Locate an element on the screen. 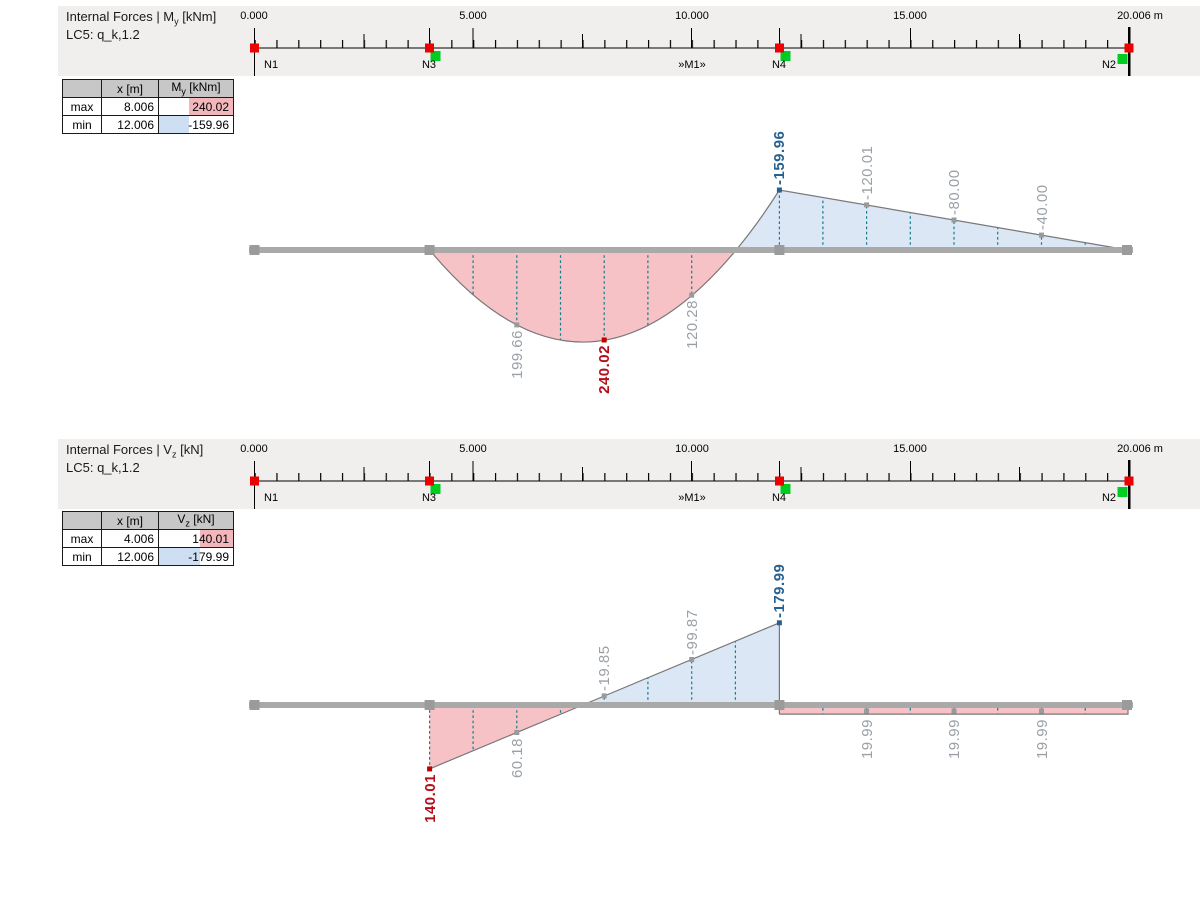 This screenshot has width=1200, height=900. table-col-value: My [kNm] is located at coordinates (196, 88).